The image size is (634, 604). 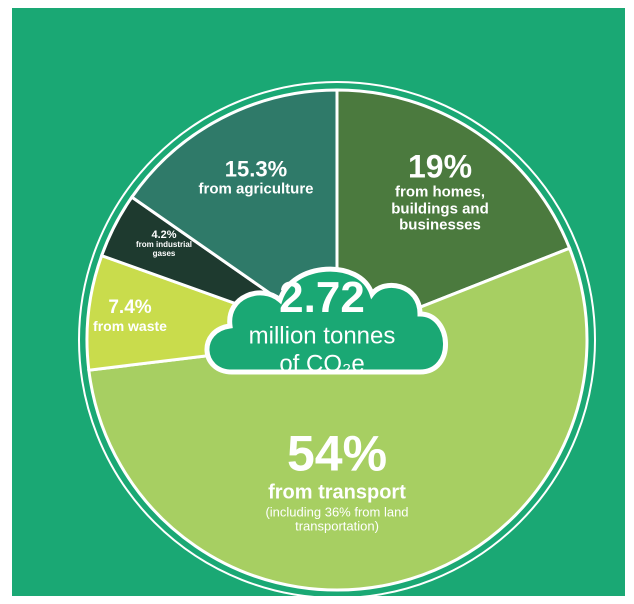 What do you see at coordinates (234, 215) in the screenshot?
I see `slice` at bounding box center [234, 215].